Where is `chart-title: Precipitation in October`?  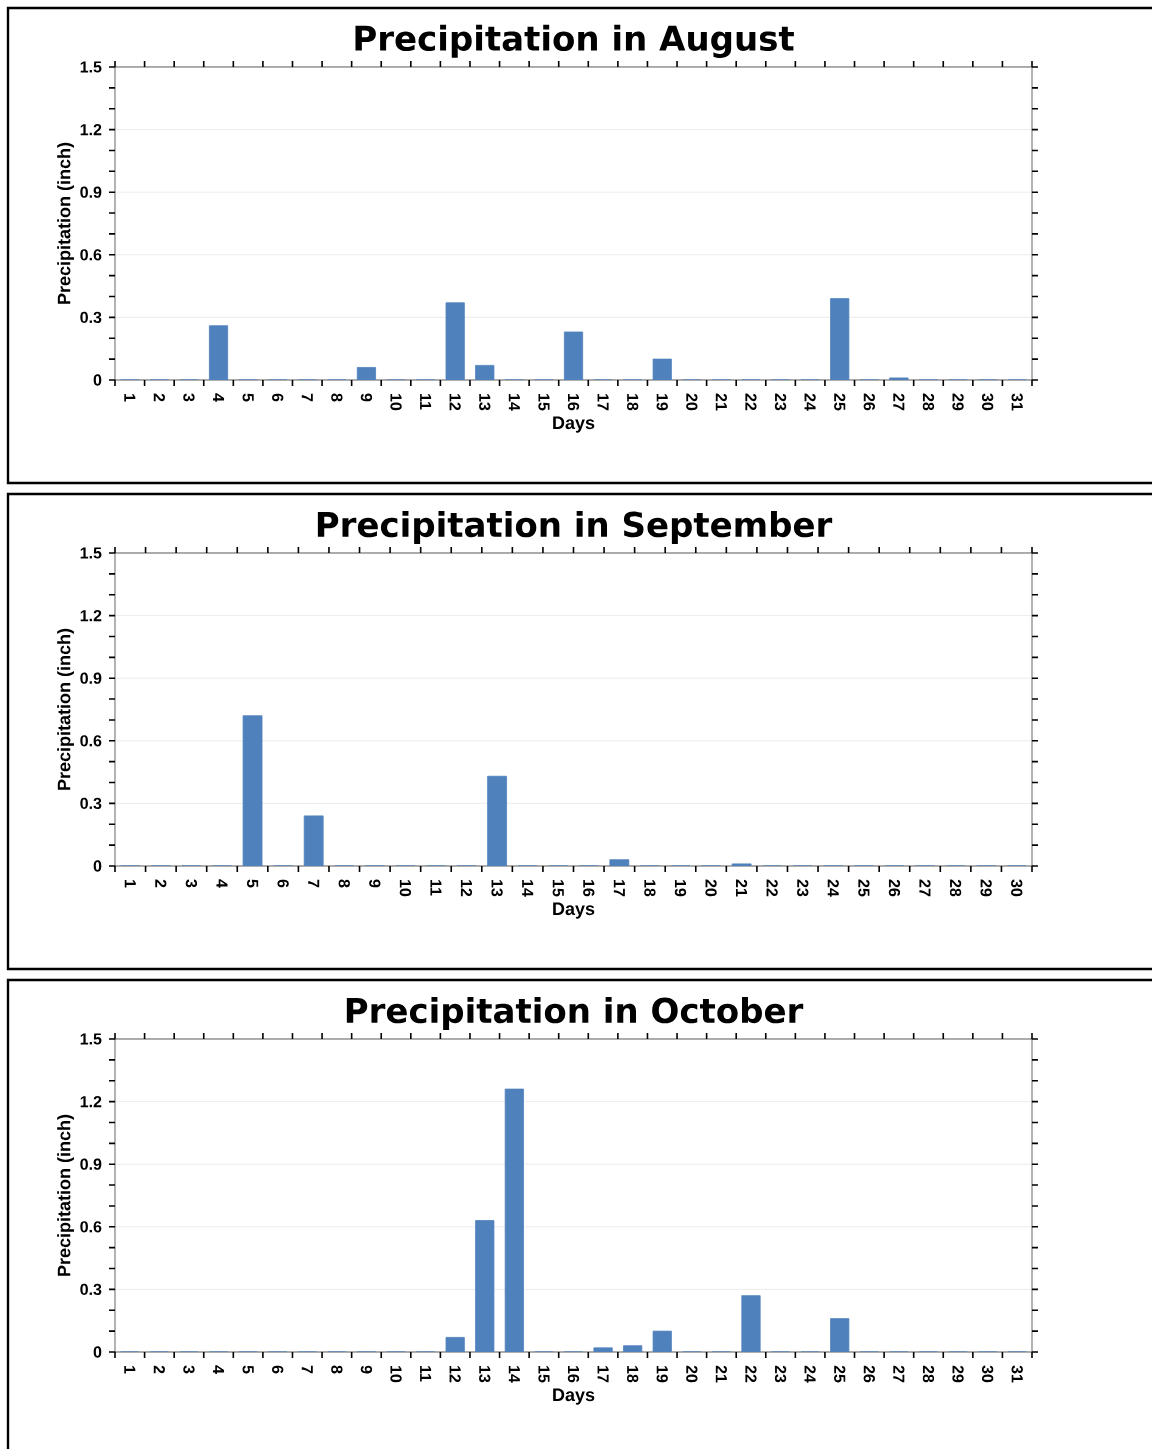
chart-title: Precipitation in October is located at coordinates (575, 1013).